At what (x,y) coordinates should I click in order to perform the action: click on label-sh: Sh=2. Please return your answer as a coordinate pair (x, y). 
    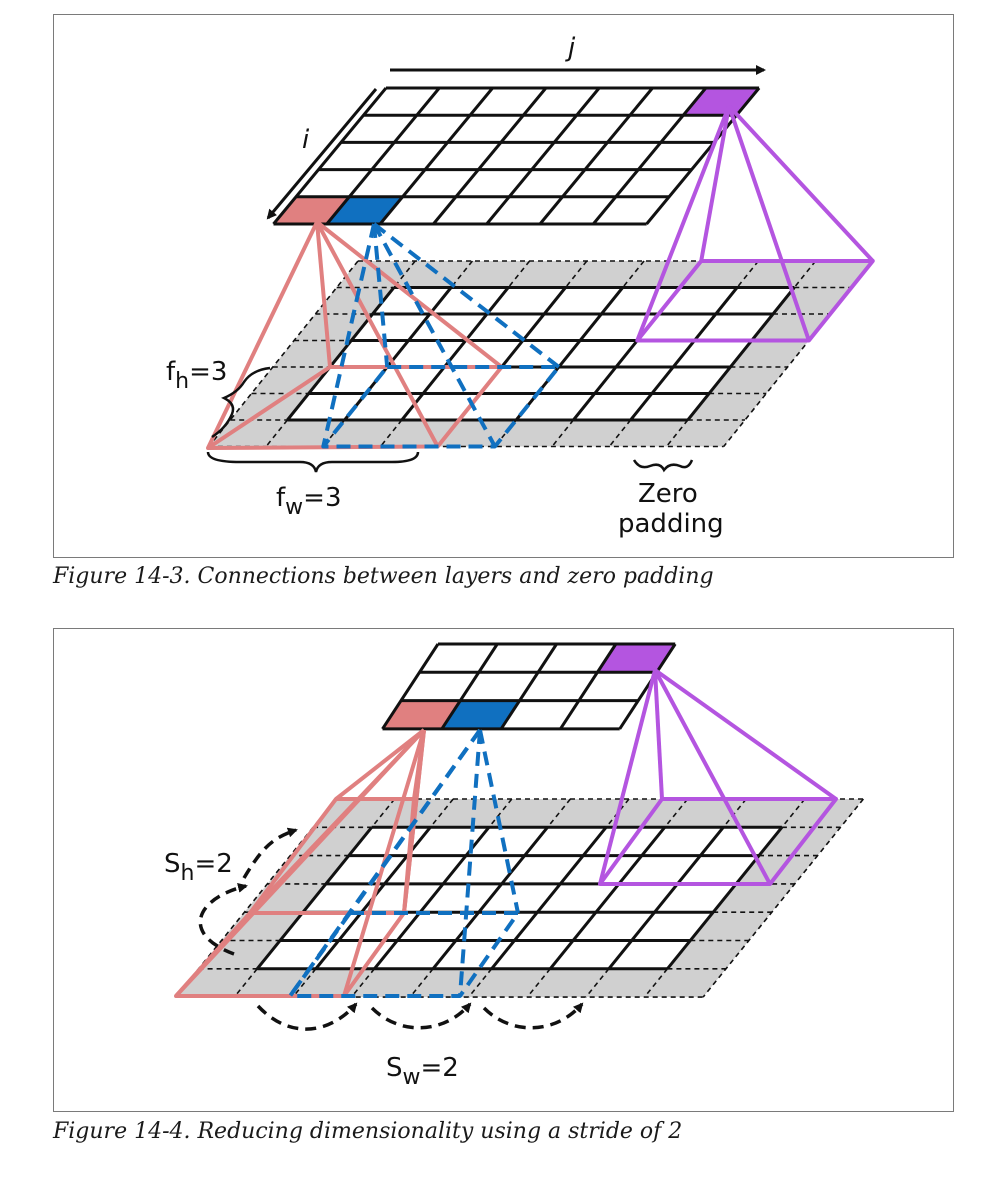
    Looking at the image, I should click on (198, 867).